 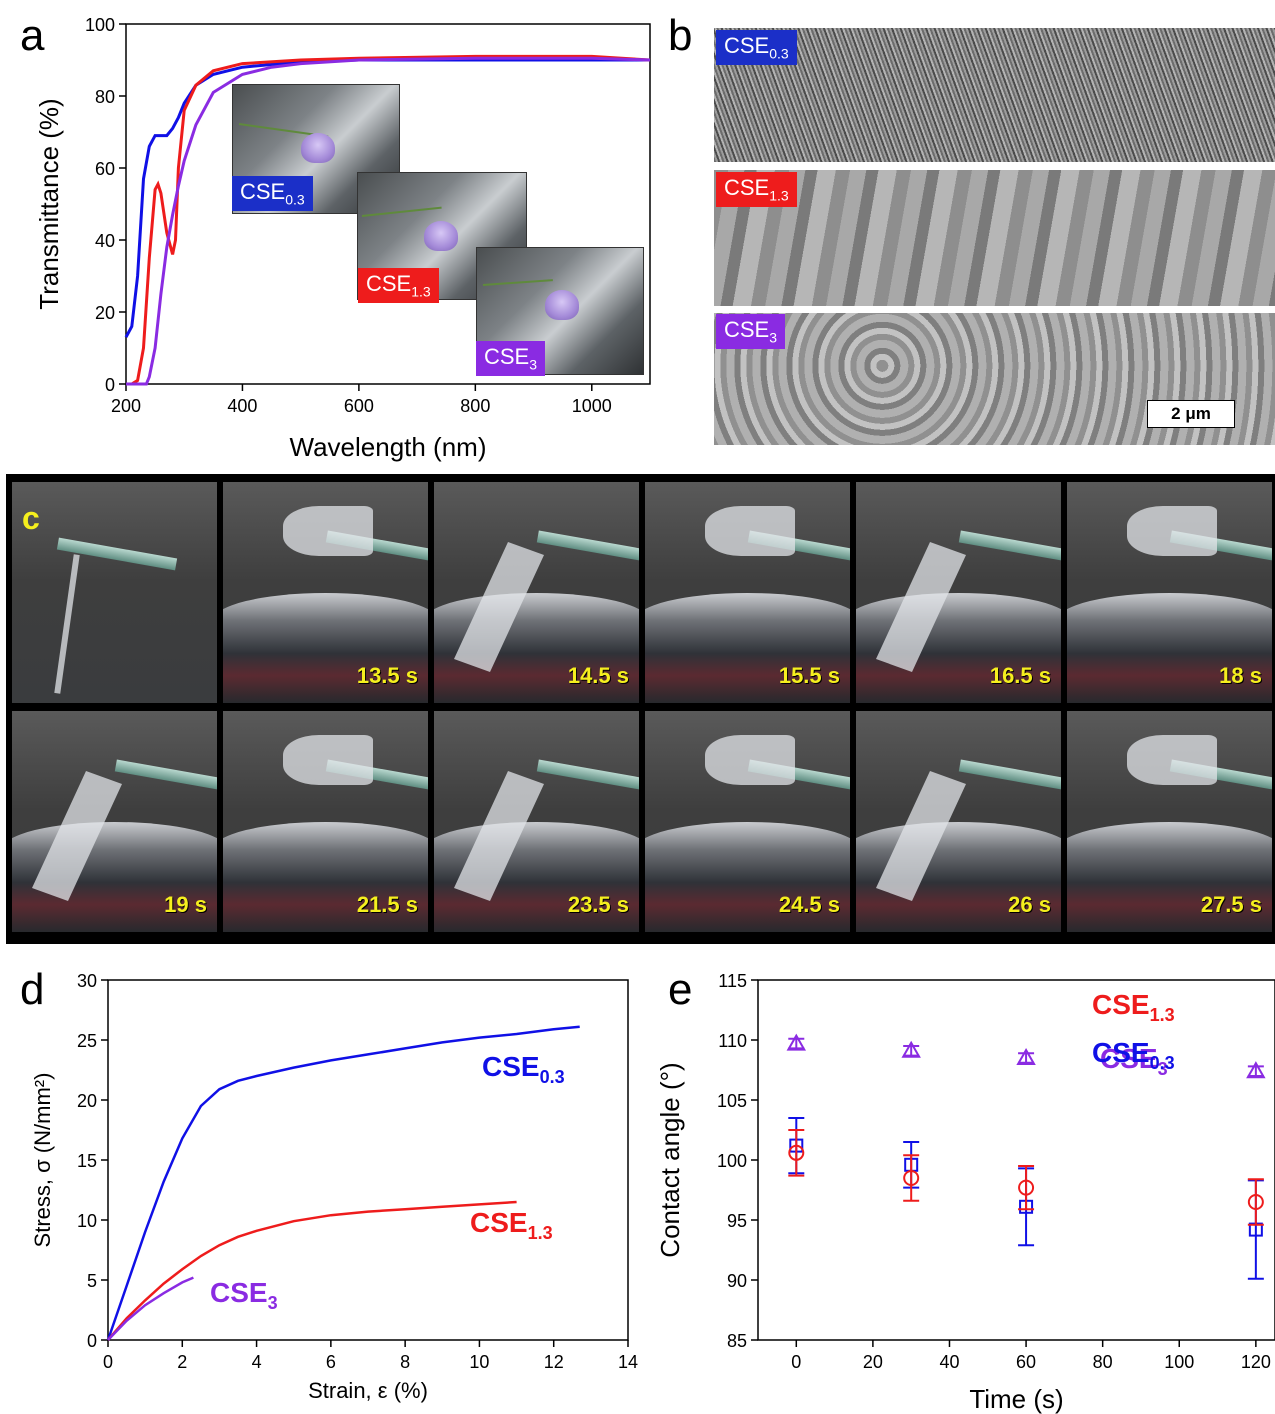 What do you see at coordinates (747, 592) in the screenshot?
I see `photo-frame-2: 15.5 s` at bounding box center [747, 592].